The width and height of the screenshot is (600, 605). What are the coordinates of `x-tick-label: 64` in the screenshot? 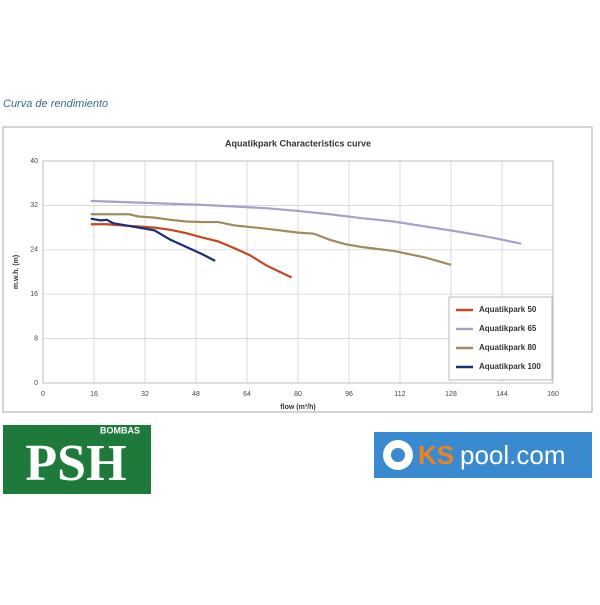 It's located at (247, 394).